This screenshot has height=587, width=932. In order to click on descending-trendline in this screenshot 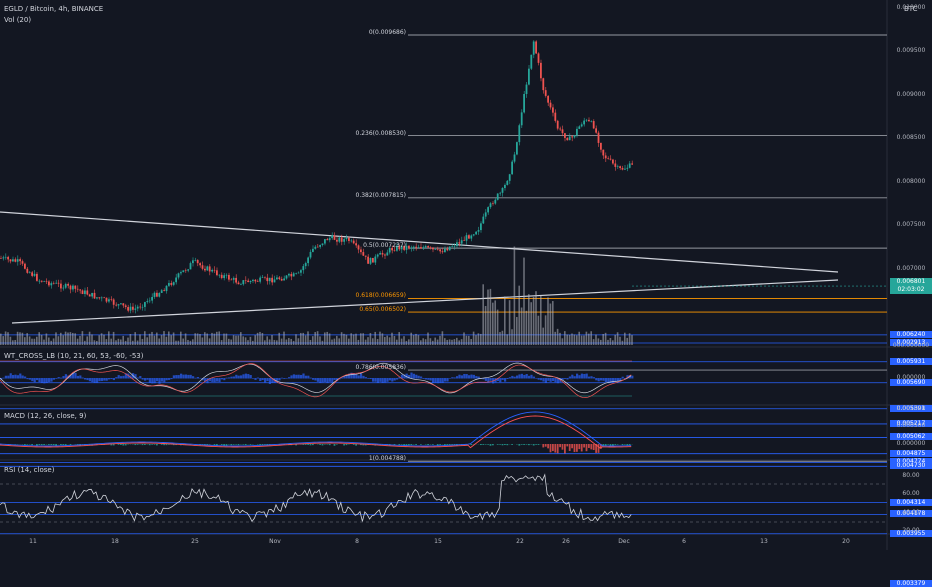, I will do `click(419, 242)`.